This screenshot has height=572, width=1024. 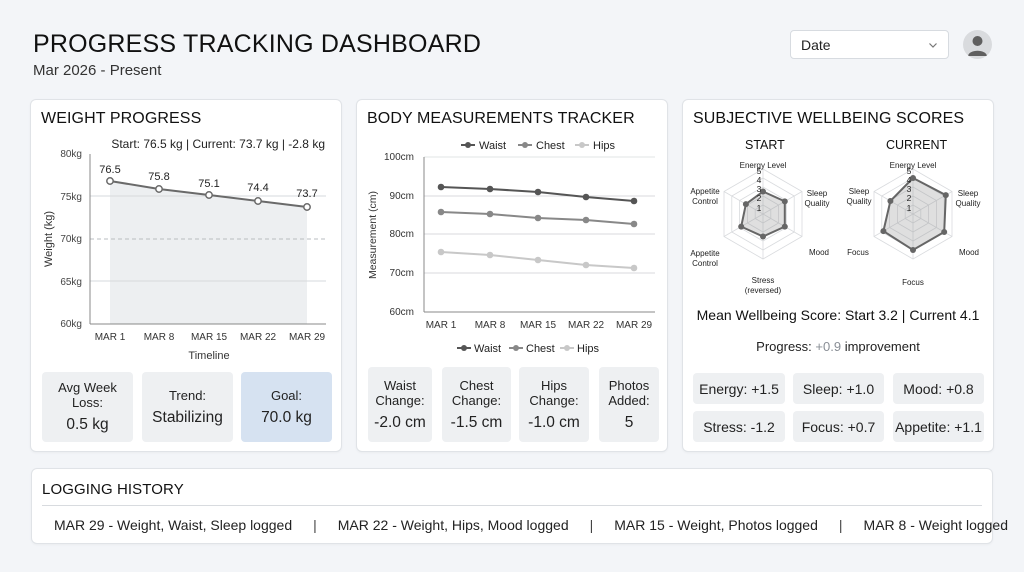 I want to click on chest-change-stat: Chest Change: -1.5 cm, so click(x=476, y=404).